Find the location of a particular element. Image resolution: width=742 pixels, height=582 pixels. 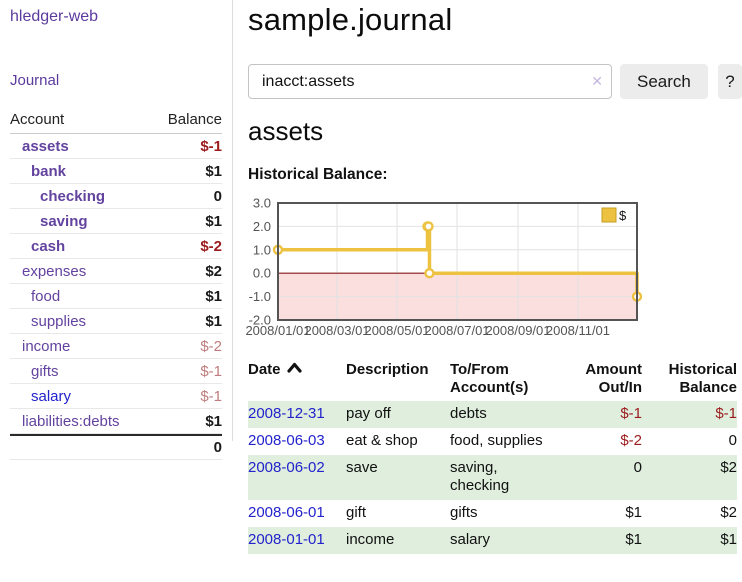

account-balance: $-1 is located at coordinates (211, 146).